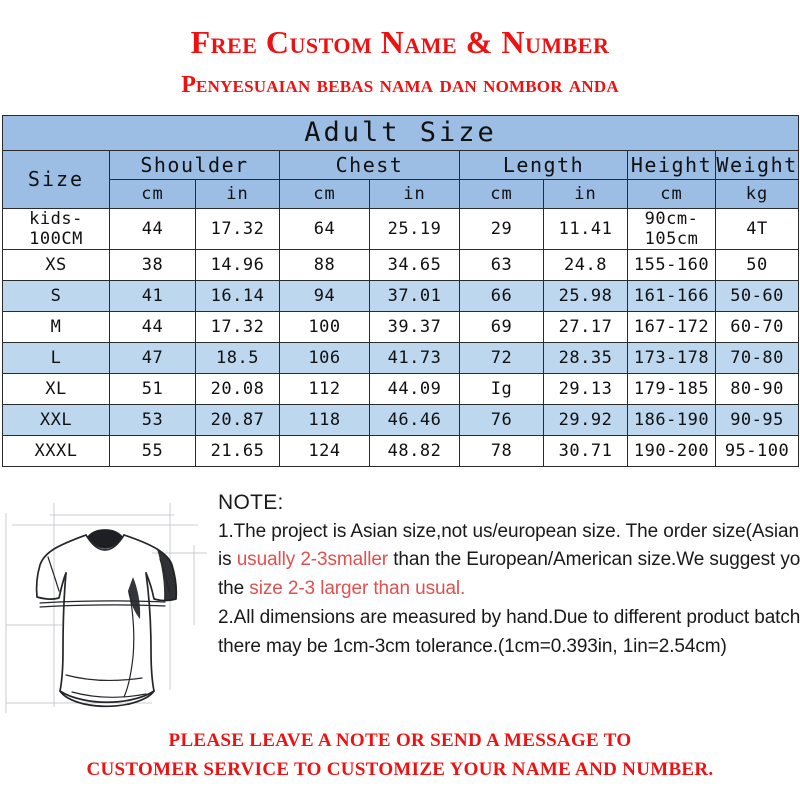 The image size is (800, 800). What do you see at coordinates (152, 295) in the screenshot?
I see `cell-shoulder-cm: 41` at bounding box center [152, 295].